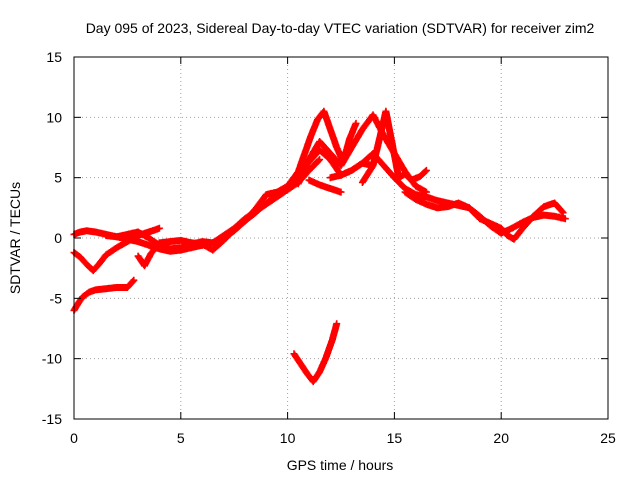 This screenshot has width=640, height=480. Describe the element at coordinates (501, 438) in the screenshot. I see `x-tick-label: 20` at that location.